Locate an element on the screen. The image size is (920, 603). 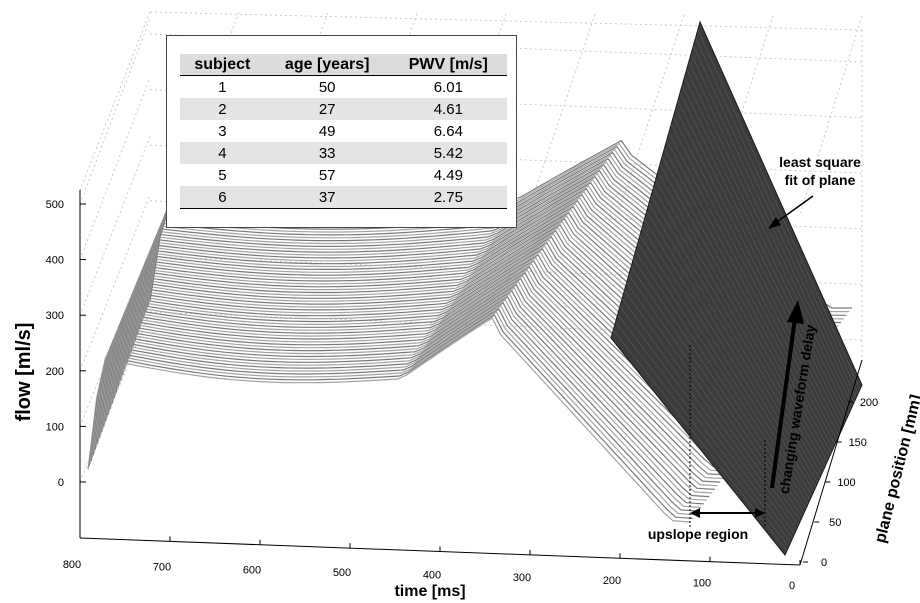
upslope-marker is located at coordinates (727, 436).